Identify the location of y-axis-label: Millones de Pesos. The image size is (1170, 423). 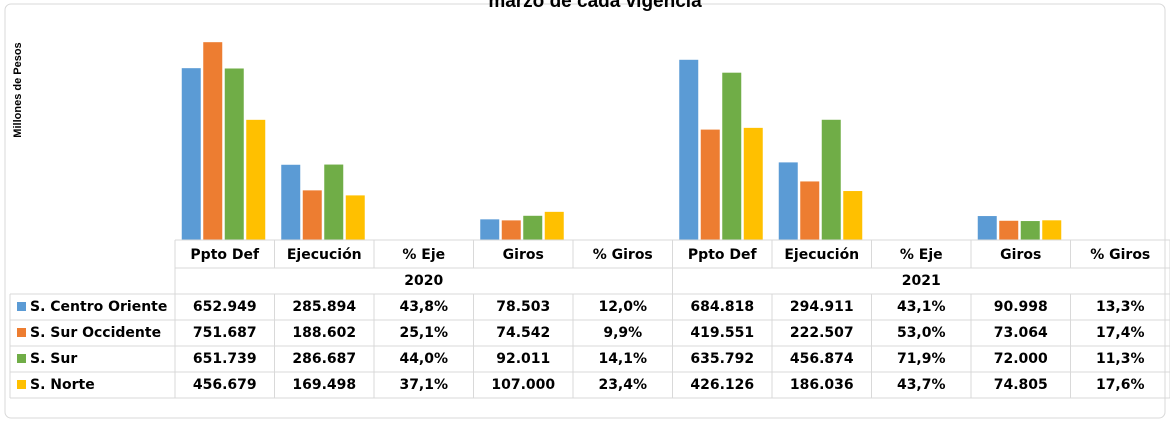
(18, 89).